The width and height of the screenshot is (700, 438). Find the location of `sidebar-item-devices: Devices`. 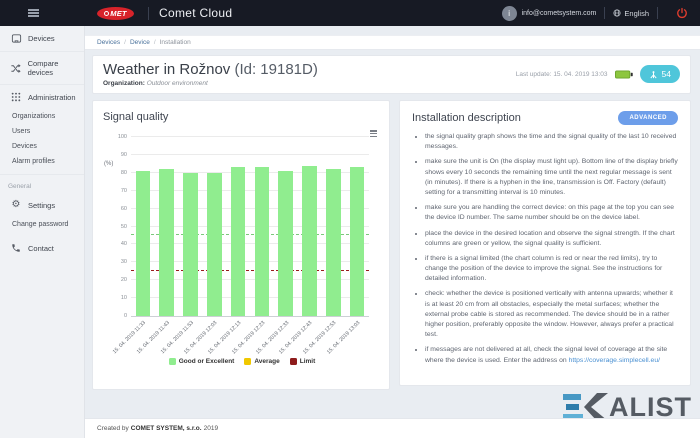

sidebar-item-devices: Devices is located at coordinates (42, 39).